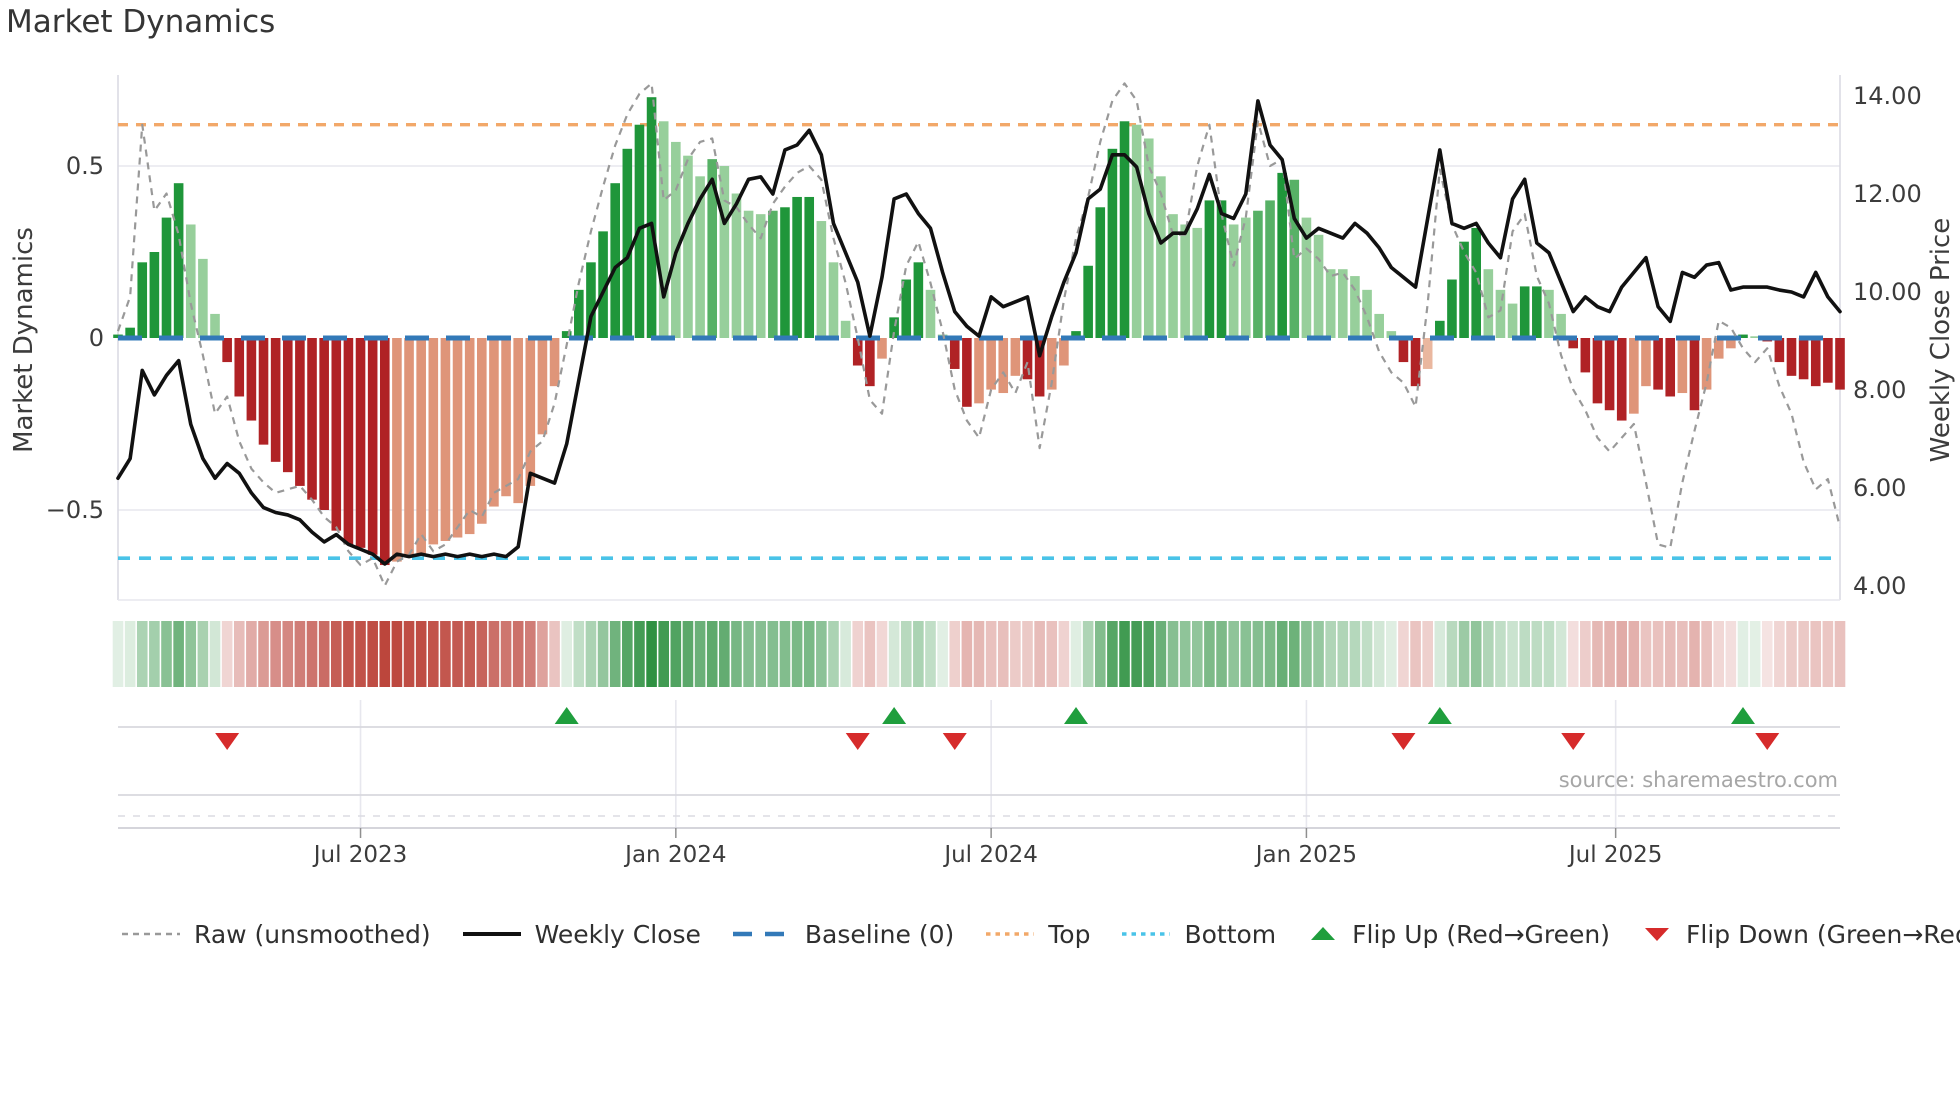  I want to click on y-right-tick-label: 4.00, so click(1879, 586).